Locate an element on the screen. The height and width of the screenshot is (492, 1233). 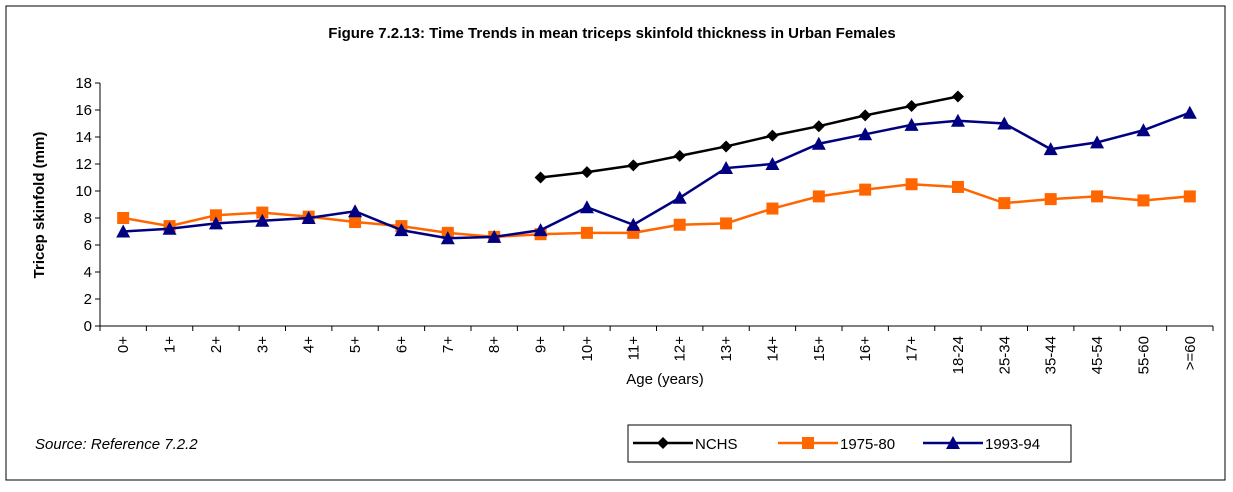
x-tick-label: 17+ is located at coordinates (912, 349).